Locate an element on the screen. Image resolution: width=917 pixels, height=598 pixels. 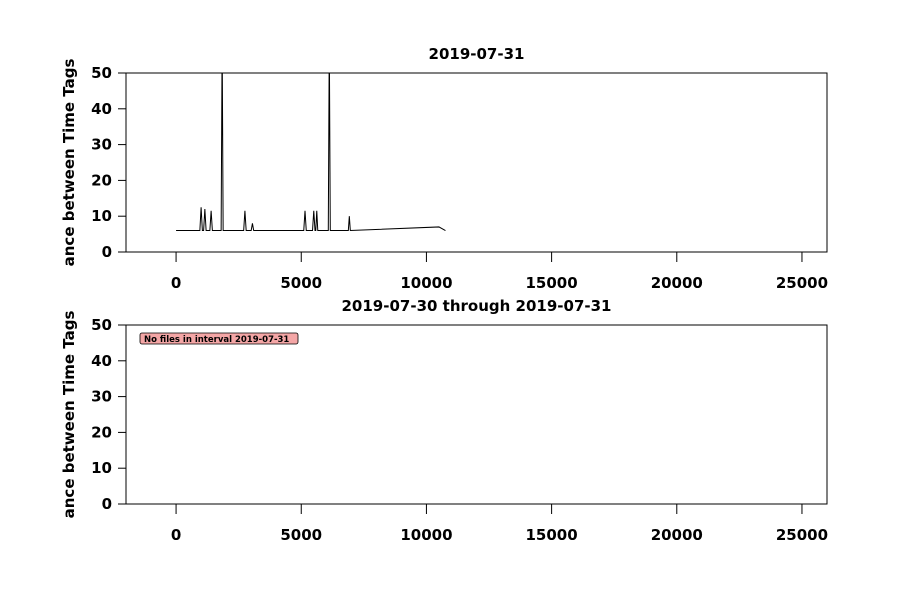
chart-title: 2019-07-30 through 2019-07-31 is located at coordinates (477, 306).